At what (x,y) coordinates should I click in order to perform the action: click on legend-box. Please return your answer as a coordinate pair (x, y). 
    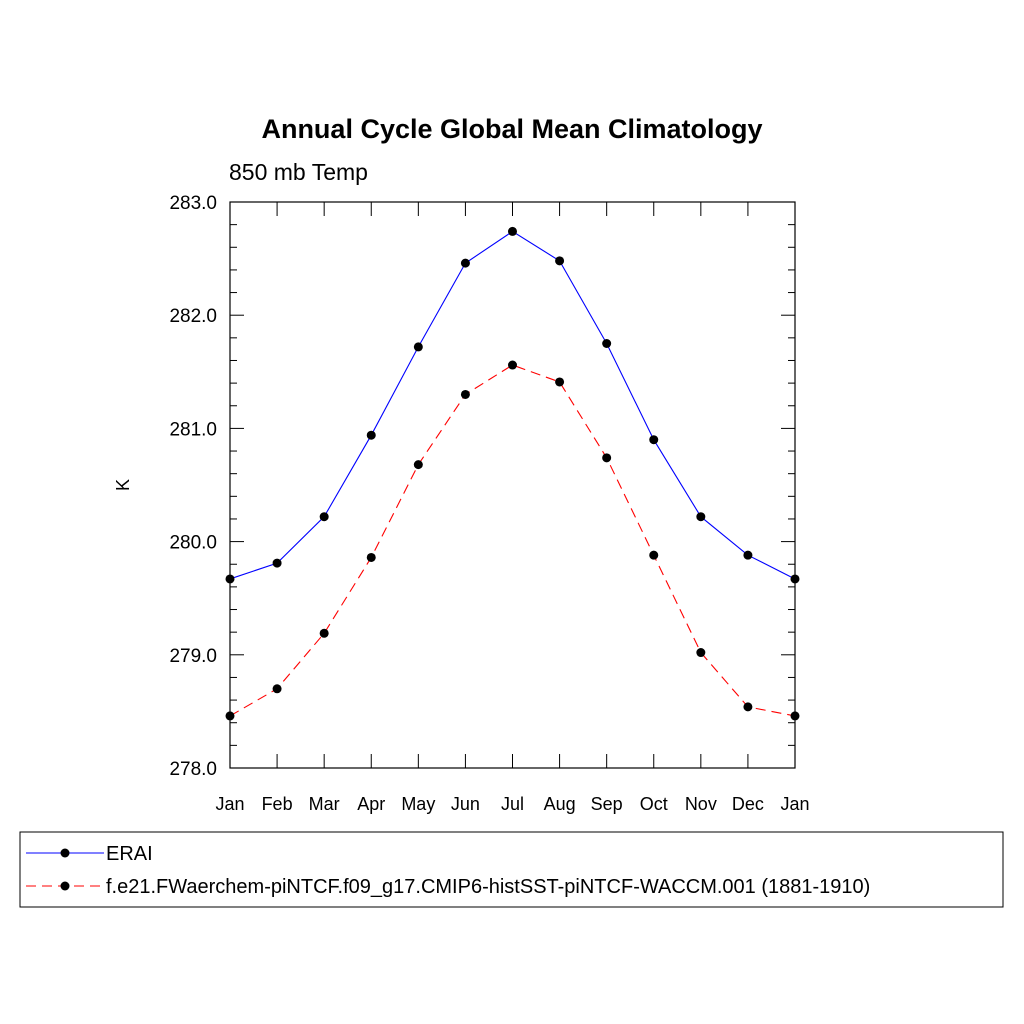
    Looking at the image, I should click on (511, 869).